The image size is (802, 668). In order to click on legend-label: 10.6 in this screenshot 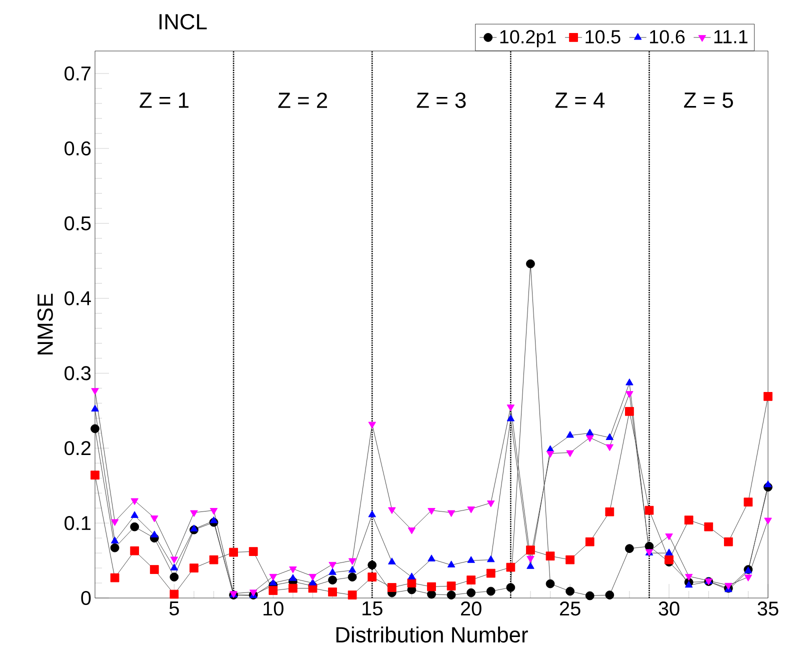, I will do `click(667, 37)`.